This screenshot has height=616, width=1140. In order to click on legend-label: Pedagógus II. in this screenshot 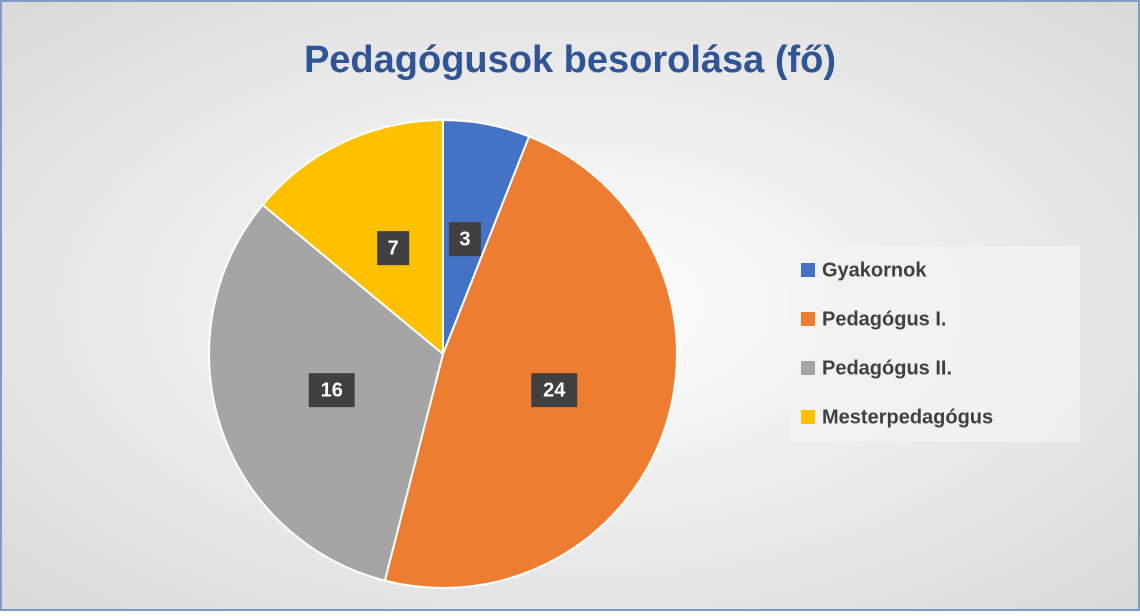, I will do `click(887, 368)`.